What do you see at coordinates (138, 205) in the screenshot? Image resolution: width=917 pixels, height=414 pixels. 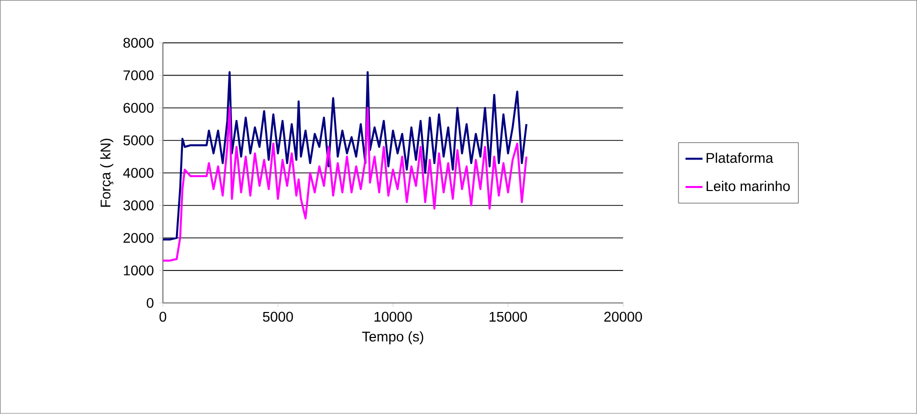 I see `y-tick-label: 3000` at bounding box center [138, 205].